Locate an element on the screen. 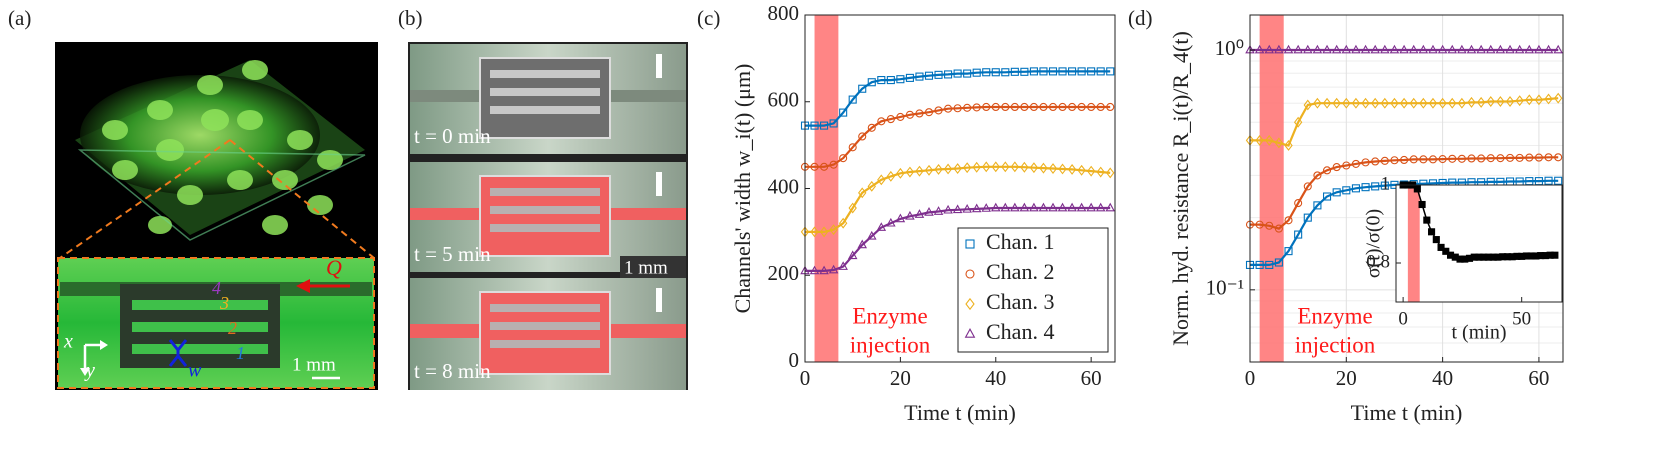 The height and width of the screenshot is (460, 1661). annotation: Enzyme is located at coordinates (1334, 315).